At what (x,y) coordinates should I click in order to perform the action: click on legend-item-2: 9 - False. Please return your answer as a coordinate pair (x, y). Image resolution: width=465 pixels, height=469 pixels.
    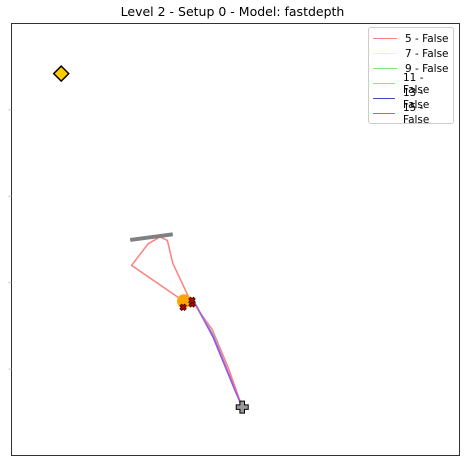
    Looking at the image, I should click on (411, 68).